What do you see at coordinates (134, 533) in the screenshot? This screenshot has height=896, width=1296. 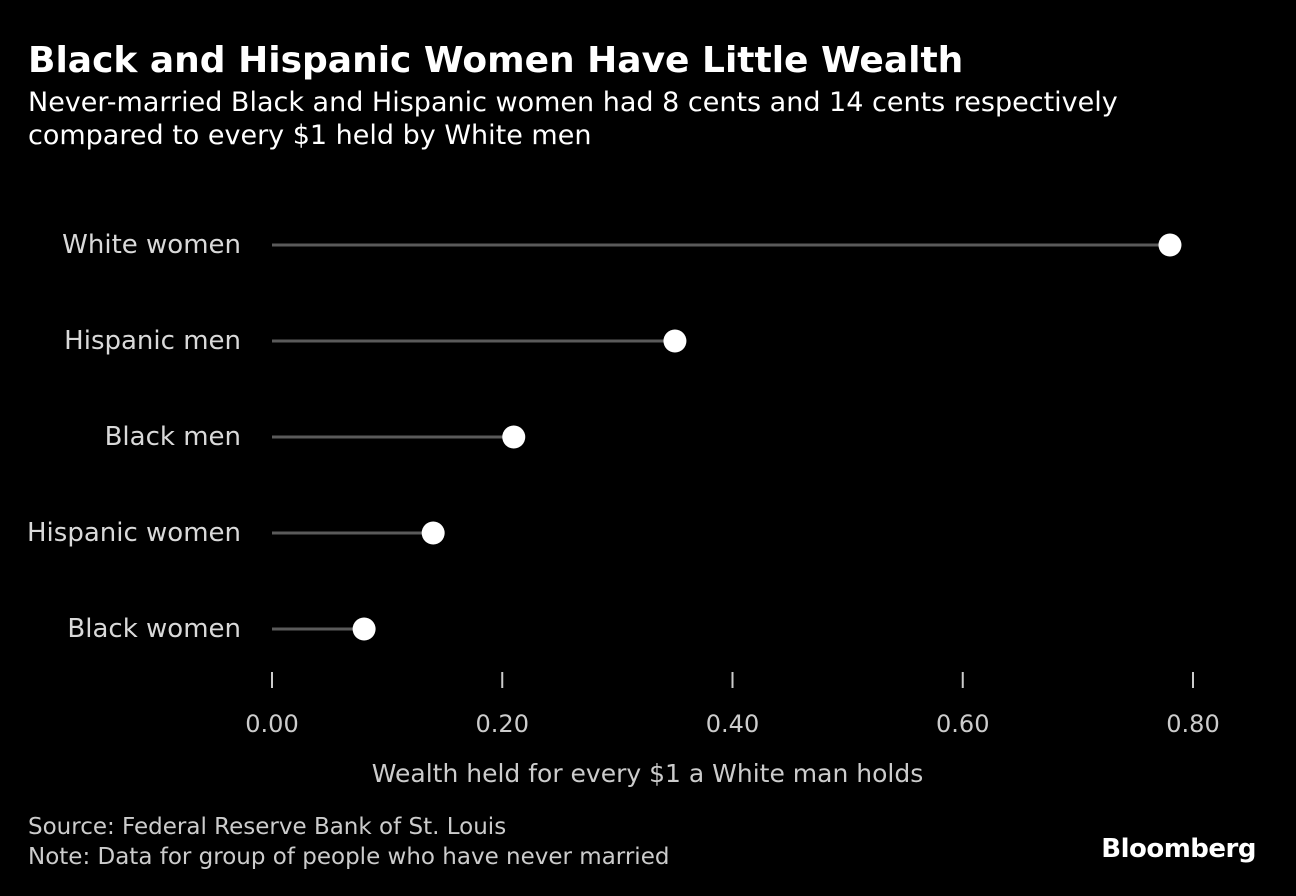 I see `category-label: Hispanic women` at bounding box center [134, 533].